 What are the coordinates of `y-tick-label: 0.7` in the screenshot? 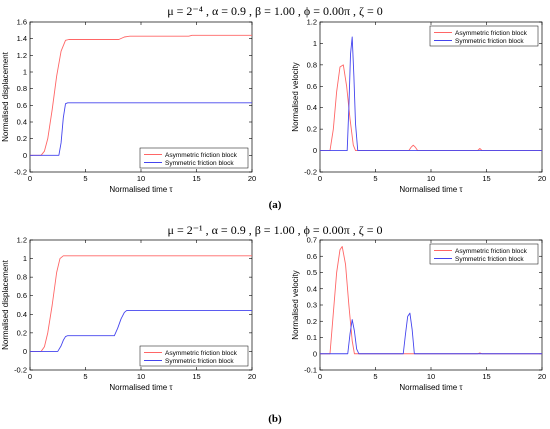 It's located at (312, 240).